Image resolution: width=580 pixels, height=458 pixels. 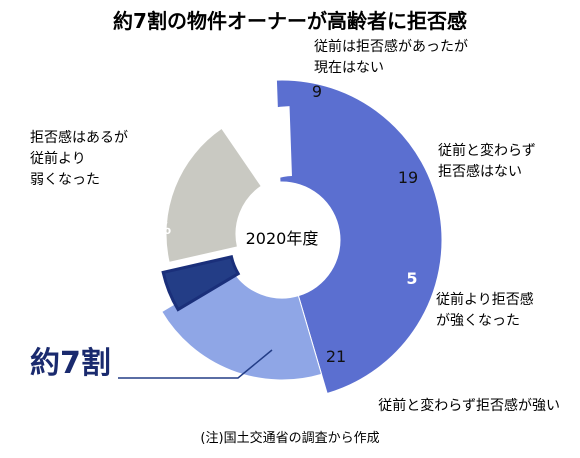 What do you see at coordinates (70, 363) in the screenshot?
I see `callout-label: 約7割` at bounding box center [70, 363].